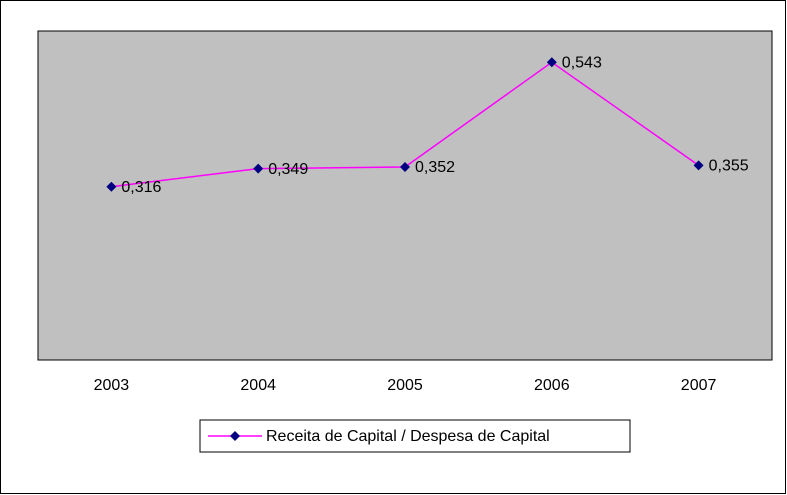 This screenshot has width=787, height=495. I want to click on legend-marker, so click(235, 436).